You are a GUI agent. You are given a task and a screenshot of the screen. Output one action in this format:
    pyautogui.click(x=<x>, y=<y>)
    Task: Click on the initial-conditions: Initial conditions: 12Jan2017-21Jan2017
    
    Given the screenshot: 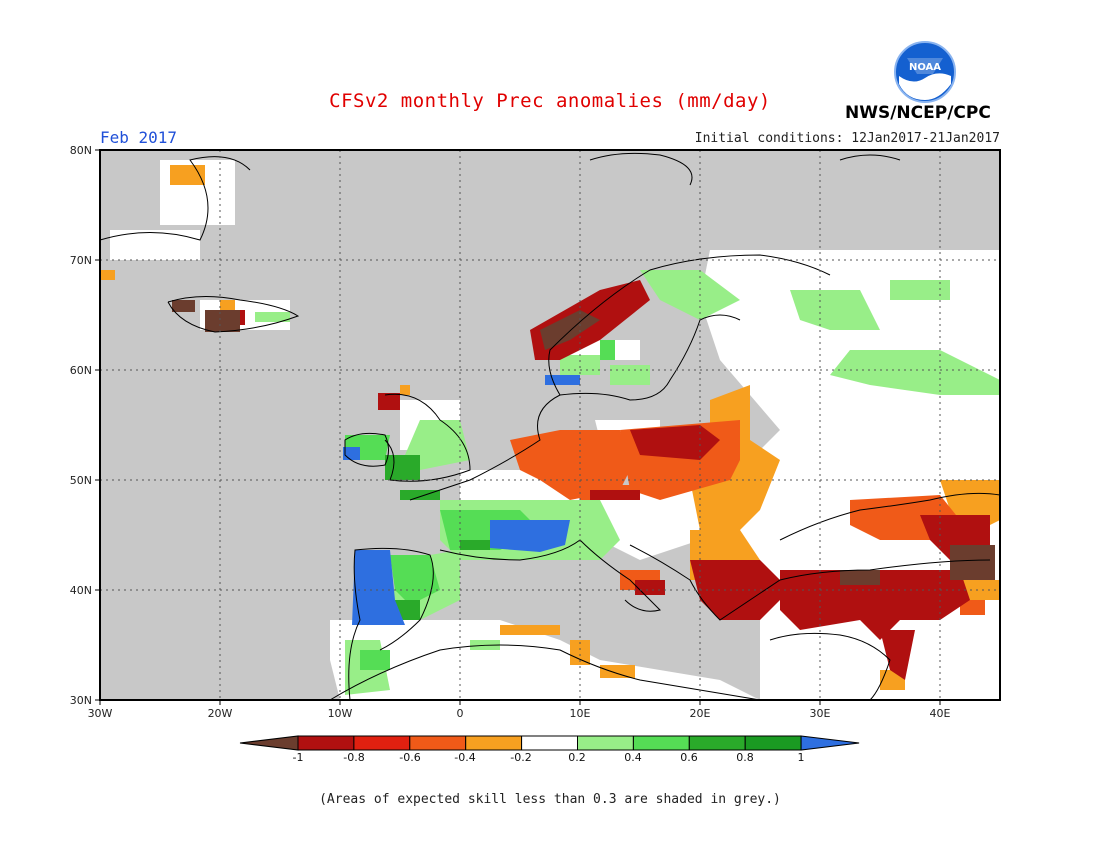 What is the action you would take?
    pyautogui.click(x=847, y=138)
    